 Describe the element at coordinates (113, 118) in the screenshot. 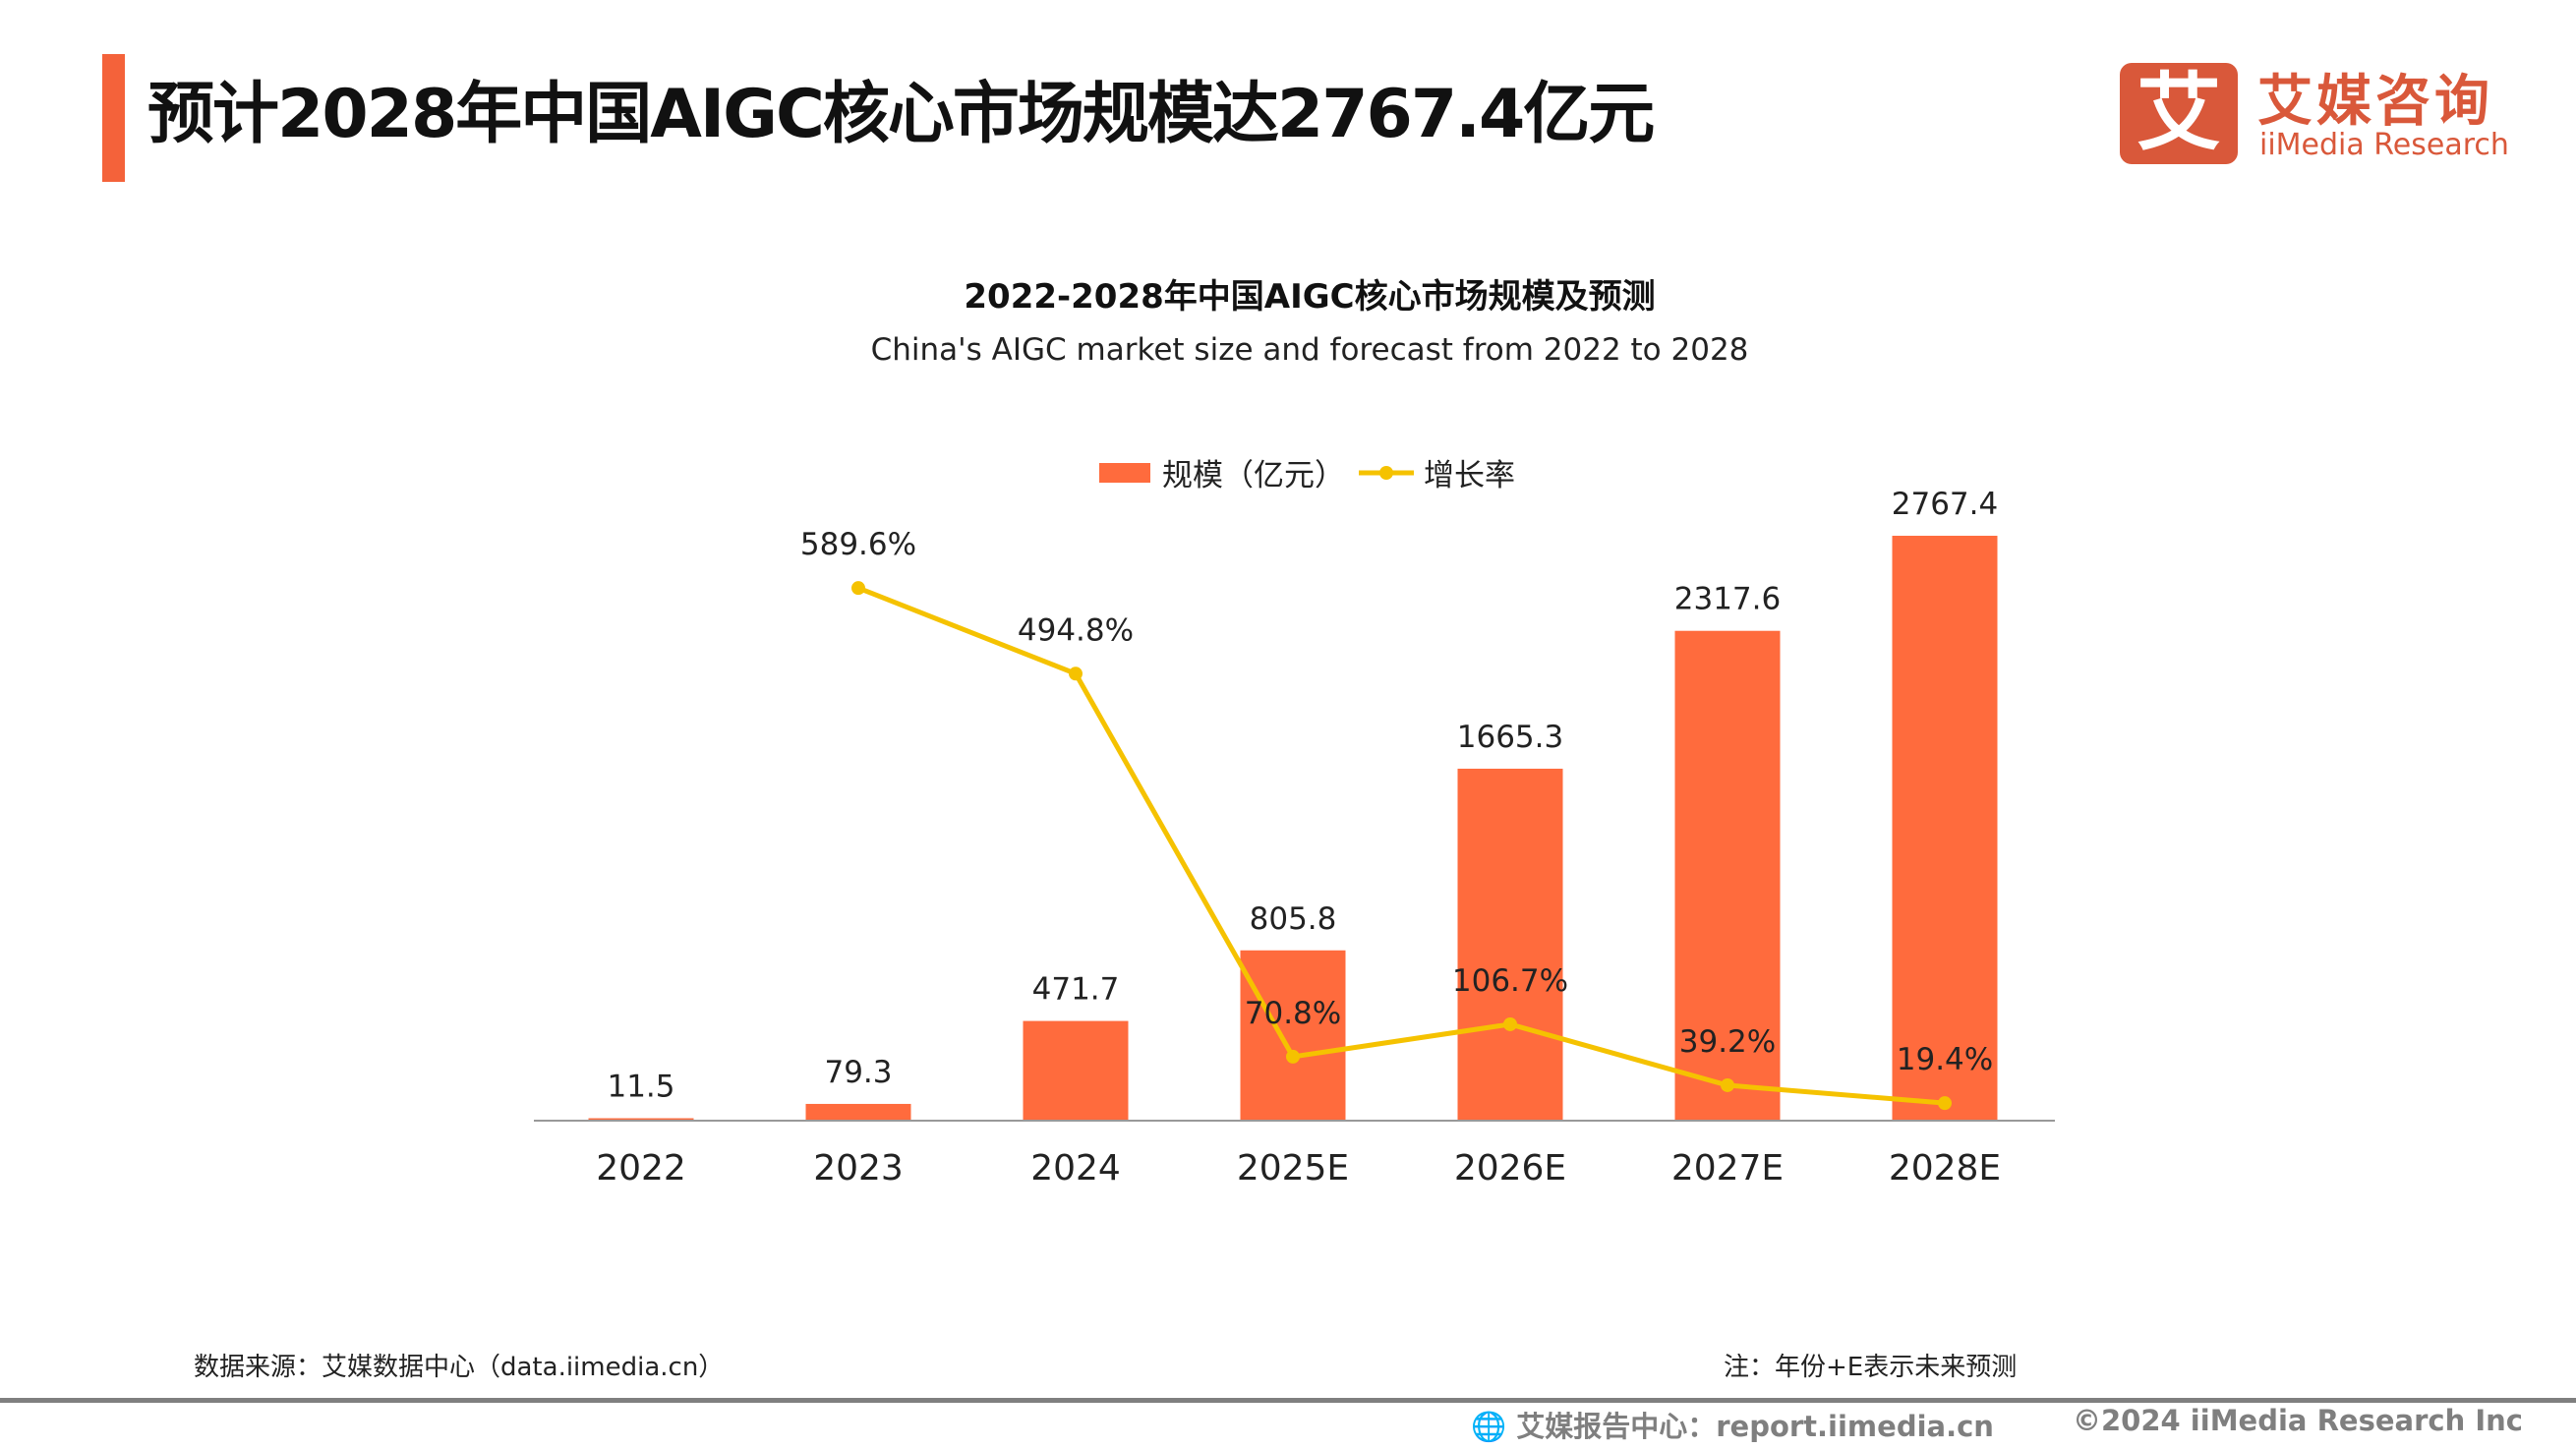

I see `title-accent-bar` at that location.